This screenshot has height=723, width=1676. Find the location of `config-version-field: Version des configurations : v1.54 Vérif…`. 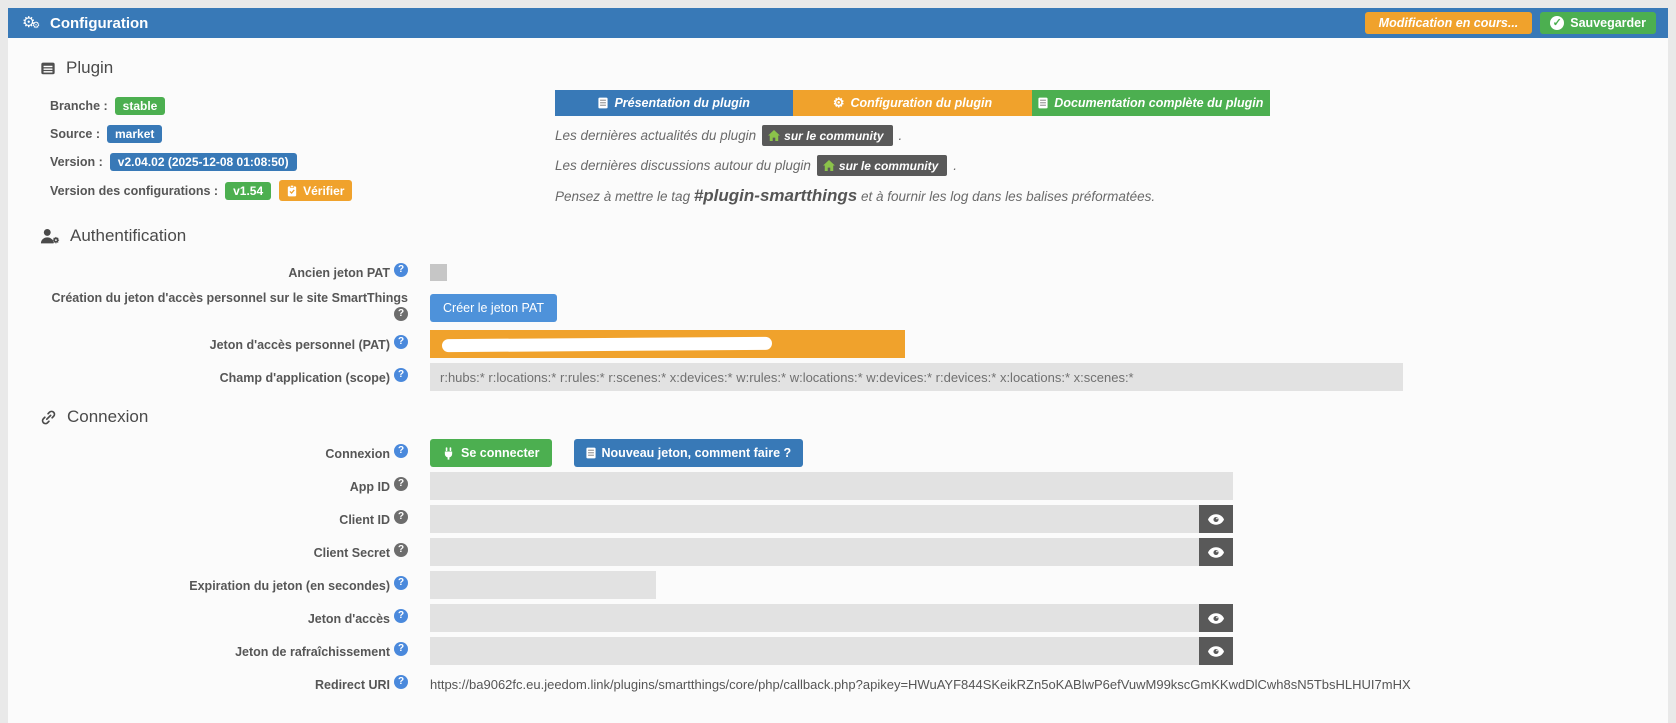

config-version-field: Version des configurations : v1.54 Vérif… is located at coordinates (302, 190).